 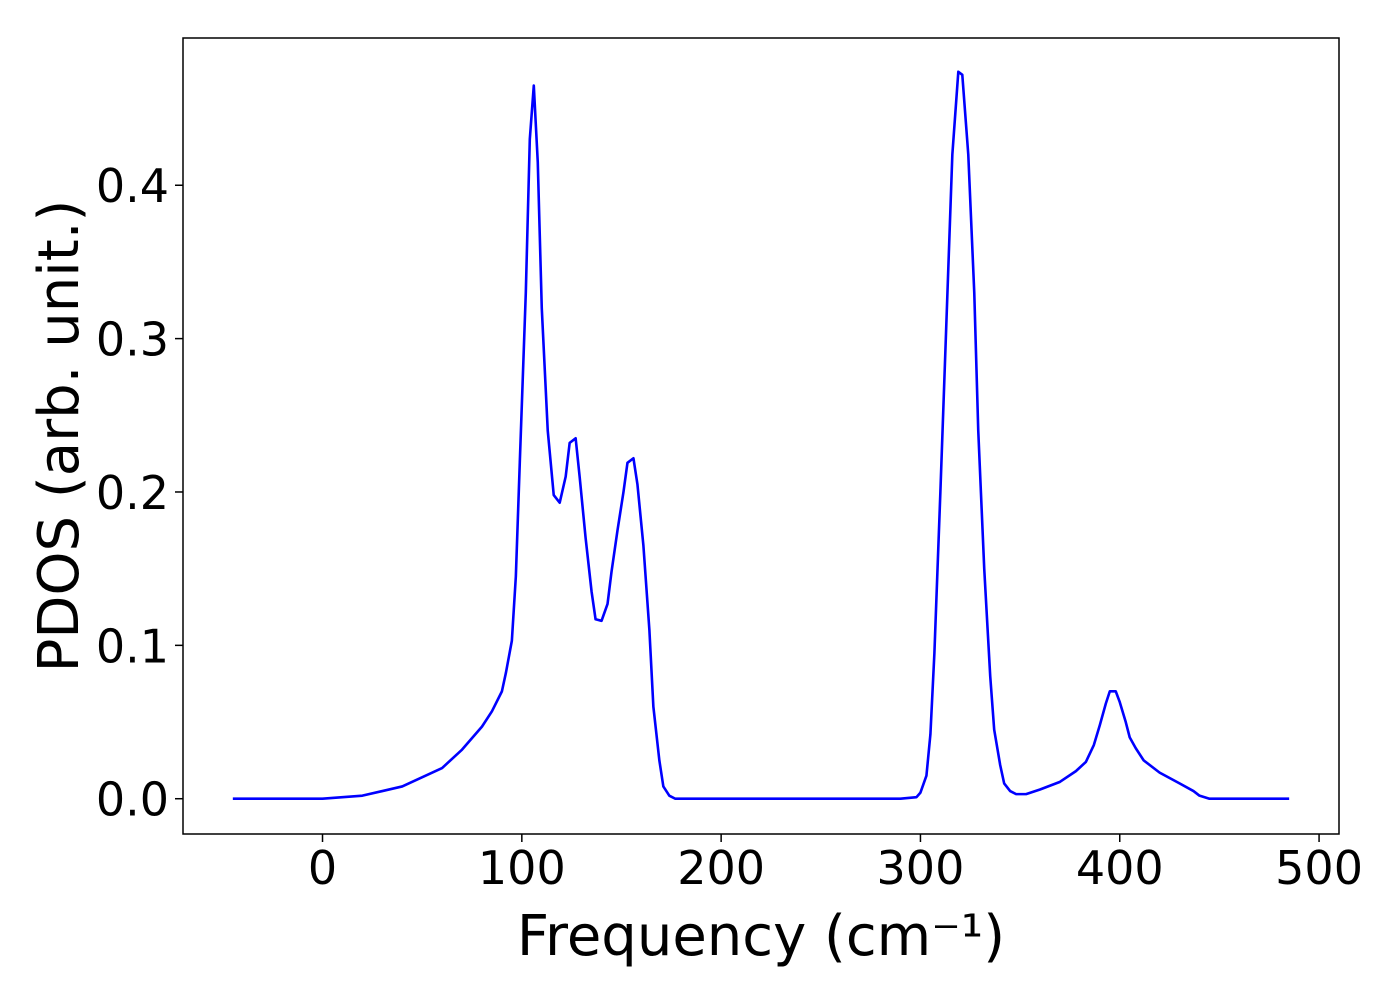 What do you see at coordinates (721, 868) in the screenshot?
I see `x-tick-label: 200` at bounding box center [721, 868].